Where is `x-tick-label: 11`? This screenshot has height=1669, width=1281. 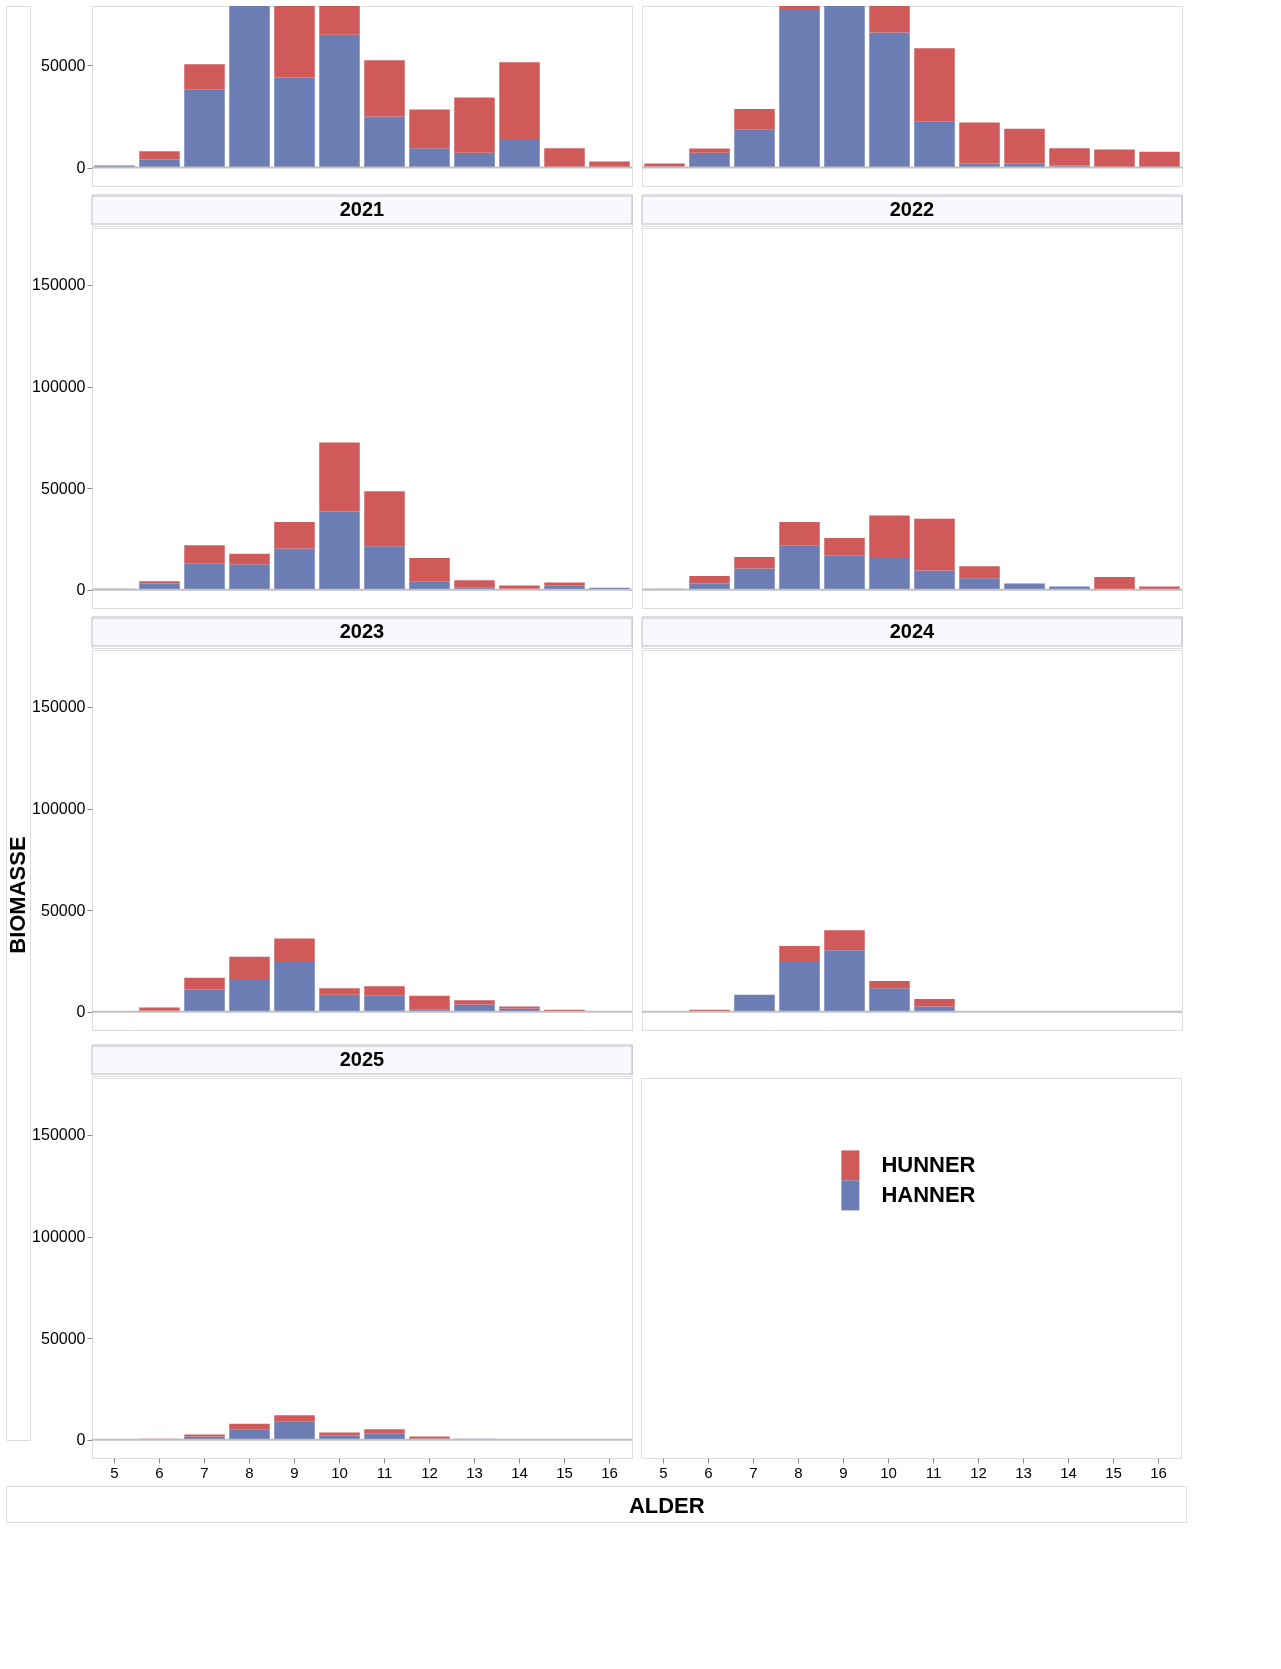 x-tick-label: 11 is located at coordinates (384, 1472).